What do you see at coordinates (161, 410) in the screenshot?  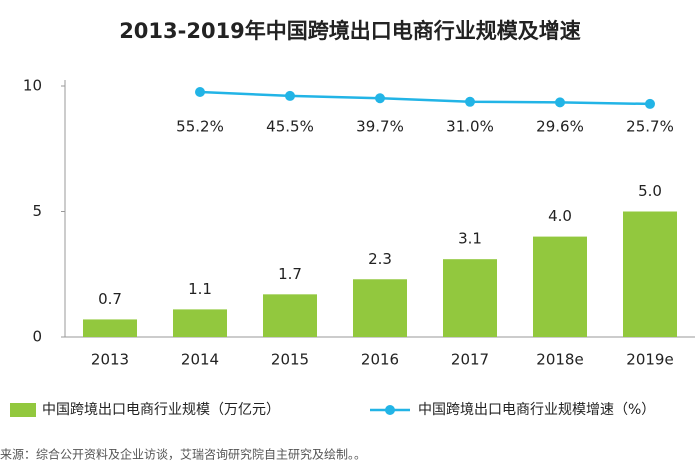 I see `legend-label: 中国跨境出口电商行业规模（万亿元）` at bounding box center [161, 410].